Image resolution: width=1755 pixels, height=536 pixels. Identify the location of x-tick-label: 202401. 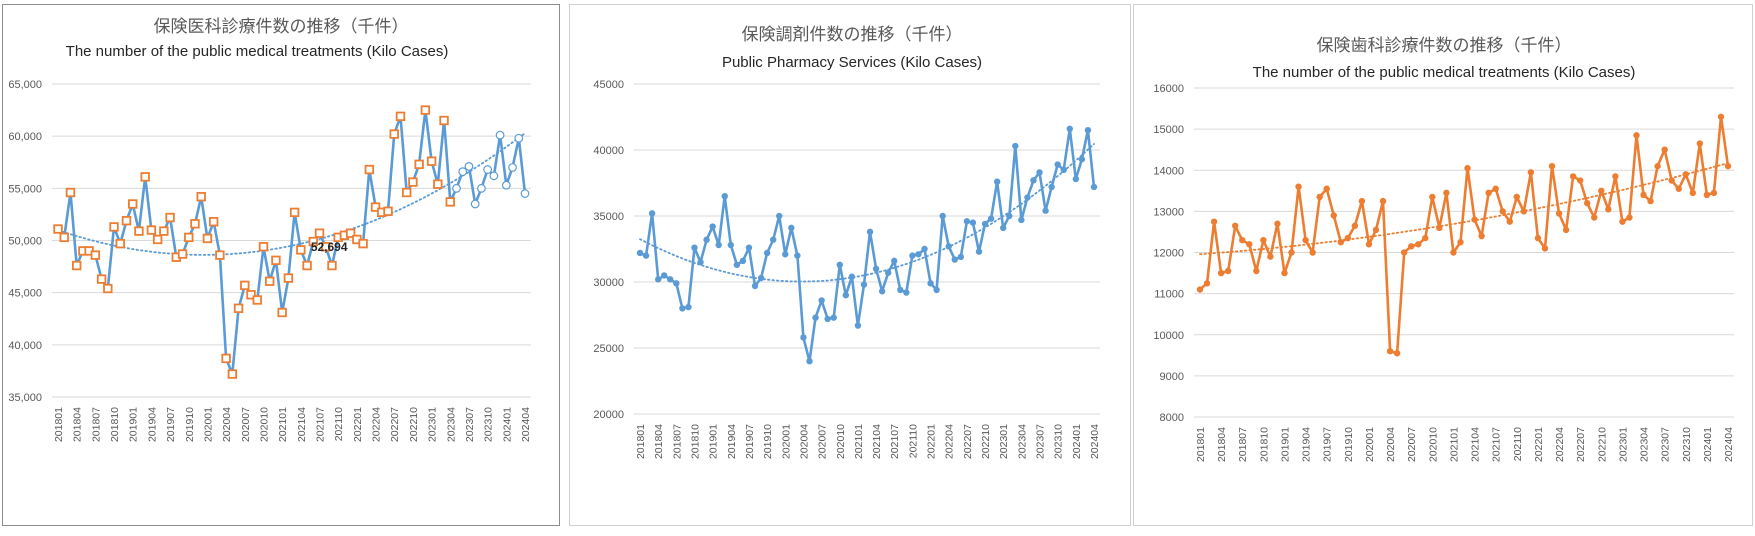
(507, 424).